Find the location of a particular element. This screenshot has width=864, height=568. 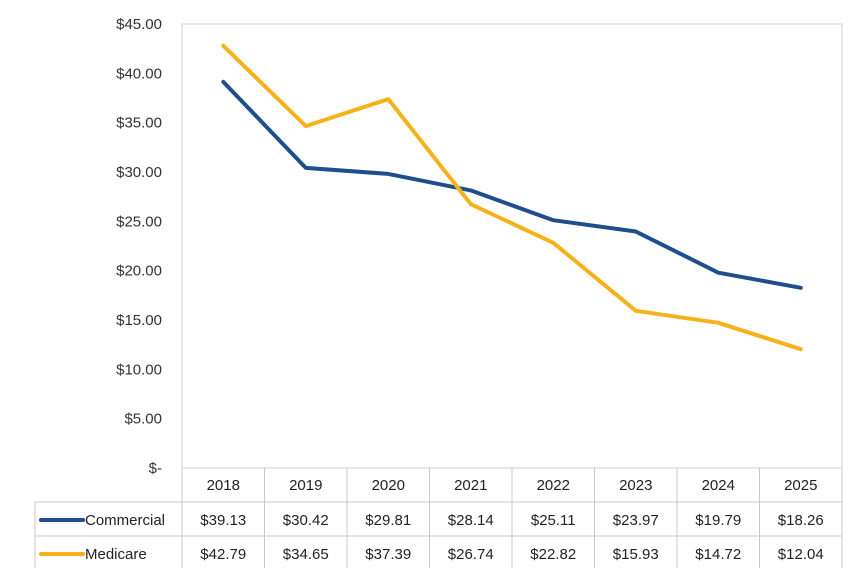

y-tick-label: $30.00 is located at coordinates (139, 172).